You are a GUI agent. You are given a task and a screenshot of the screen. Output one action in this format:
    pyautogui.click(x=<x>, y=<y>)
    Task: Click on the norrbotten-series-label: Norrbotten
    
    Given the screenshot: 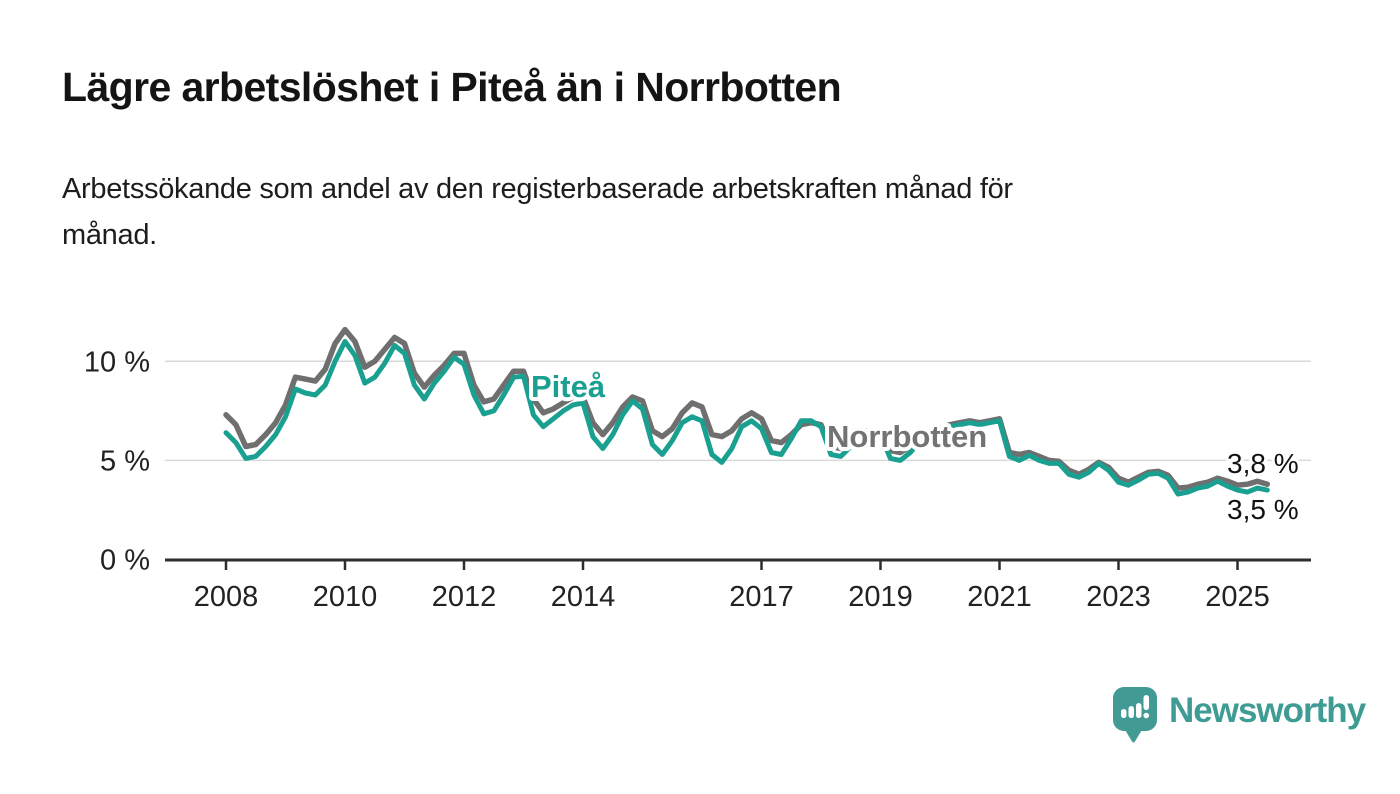 What is the action you would take?
    pyautogui.click(x=907, y=436)
    